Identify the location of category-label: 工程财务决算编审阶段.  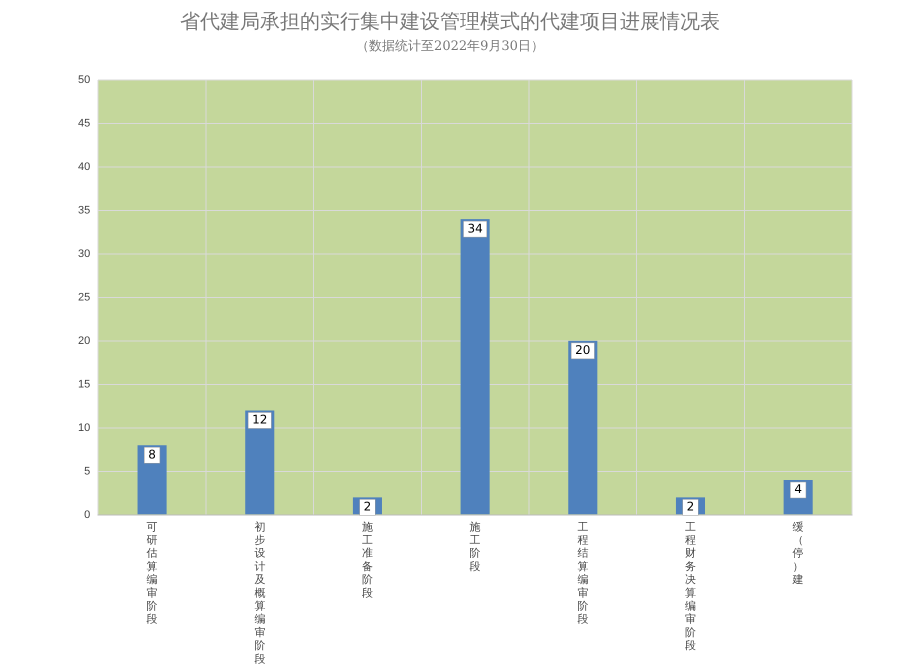
(690, 586).